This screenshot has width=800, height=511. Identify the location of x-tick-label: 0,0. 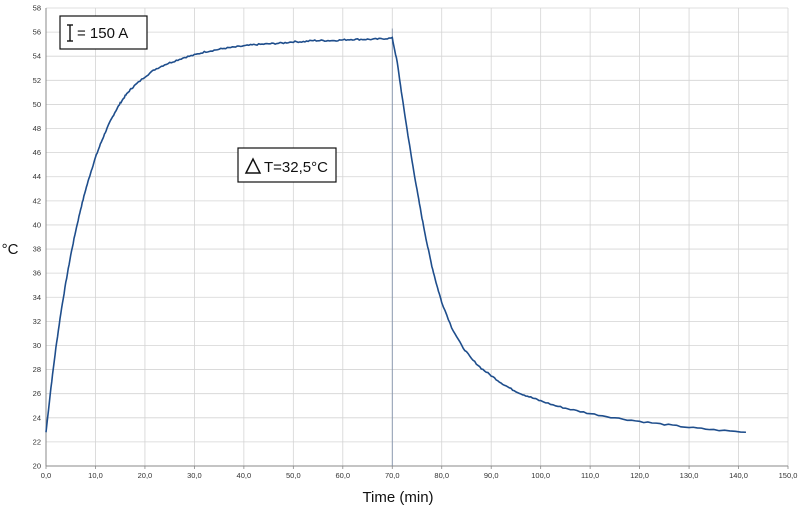
(46, 475).